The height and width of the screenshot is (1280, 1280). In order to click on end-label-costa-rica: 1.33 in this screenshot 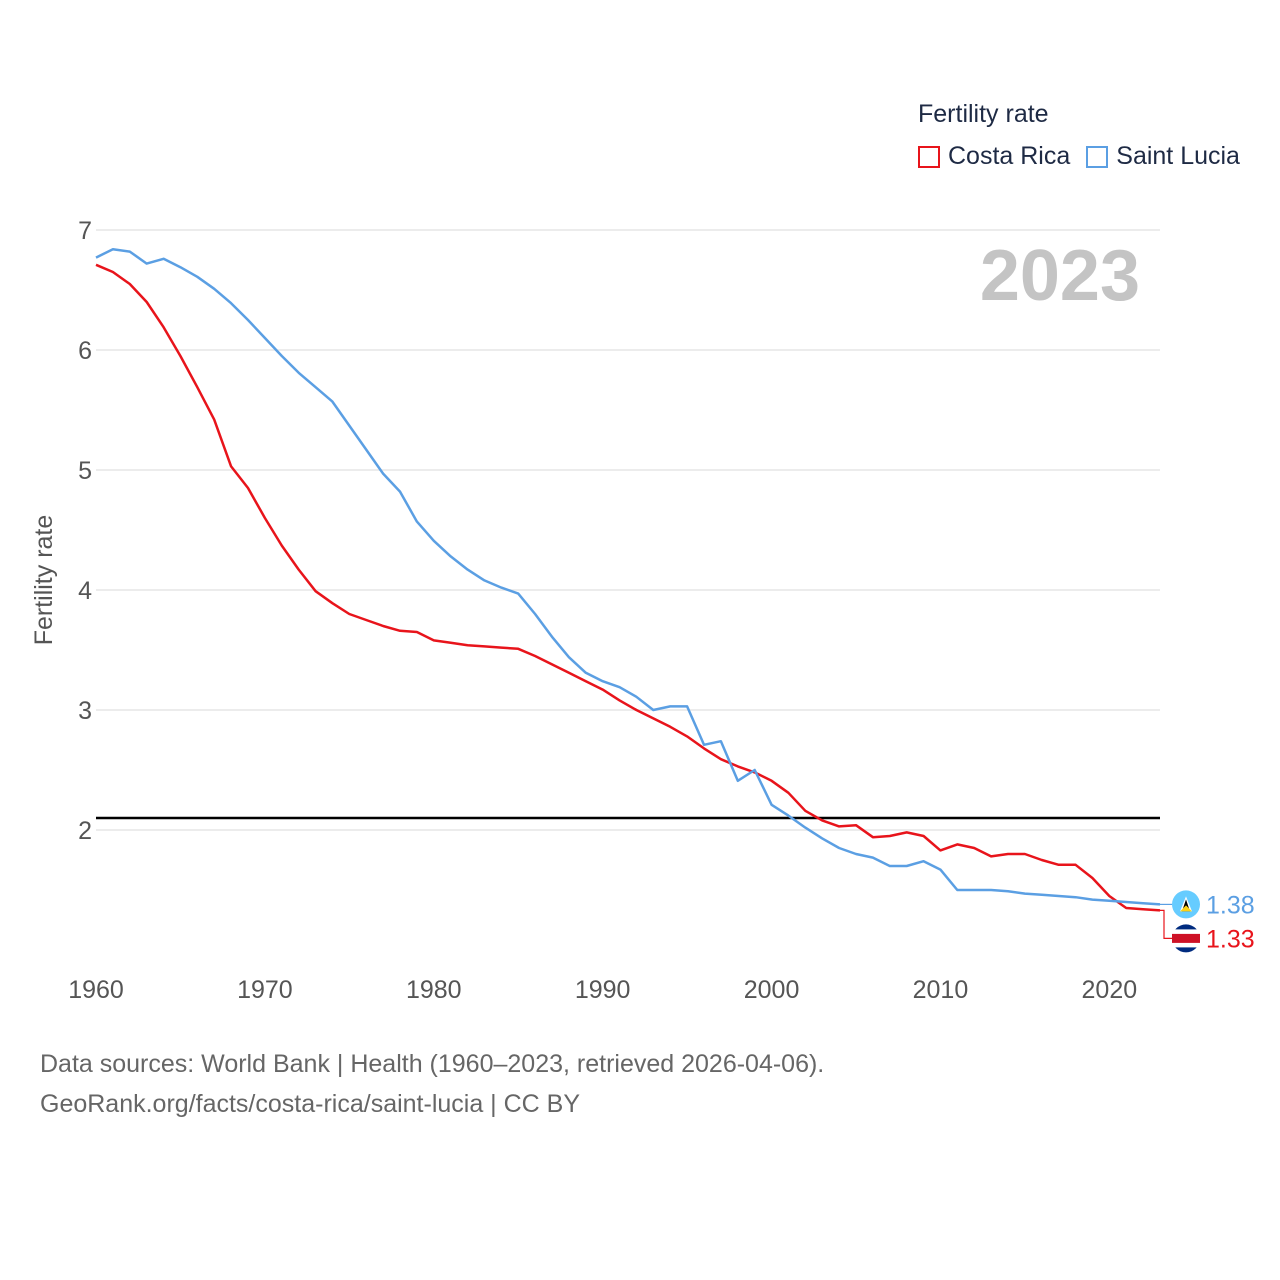, I will do `click(1230, 939)`.